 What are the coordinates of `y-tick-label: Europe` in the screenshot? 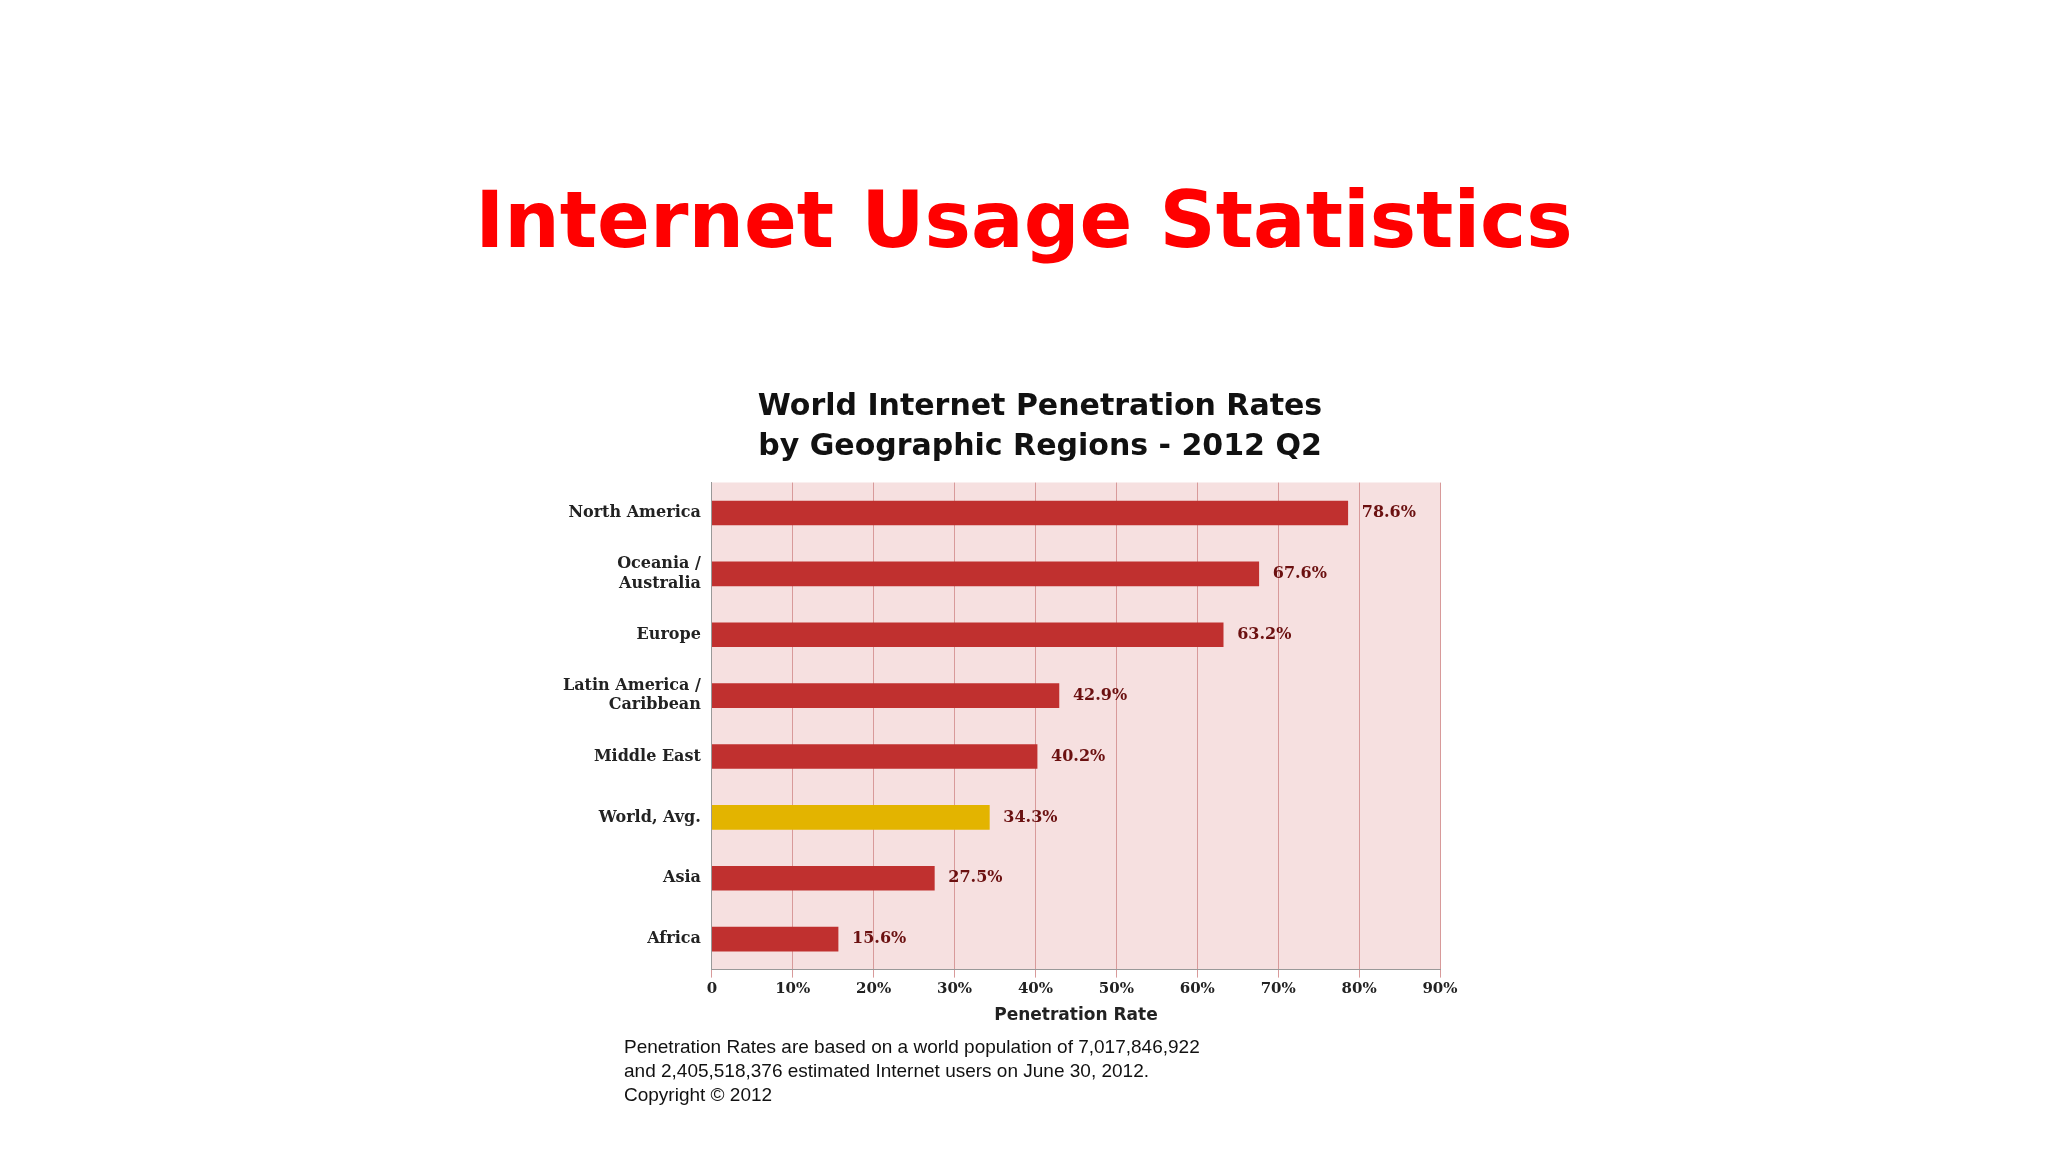 It's located at (668, 633).